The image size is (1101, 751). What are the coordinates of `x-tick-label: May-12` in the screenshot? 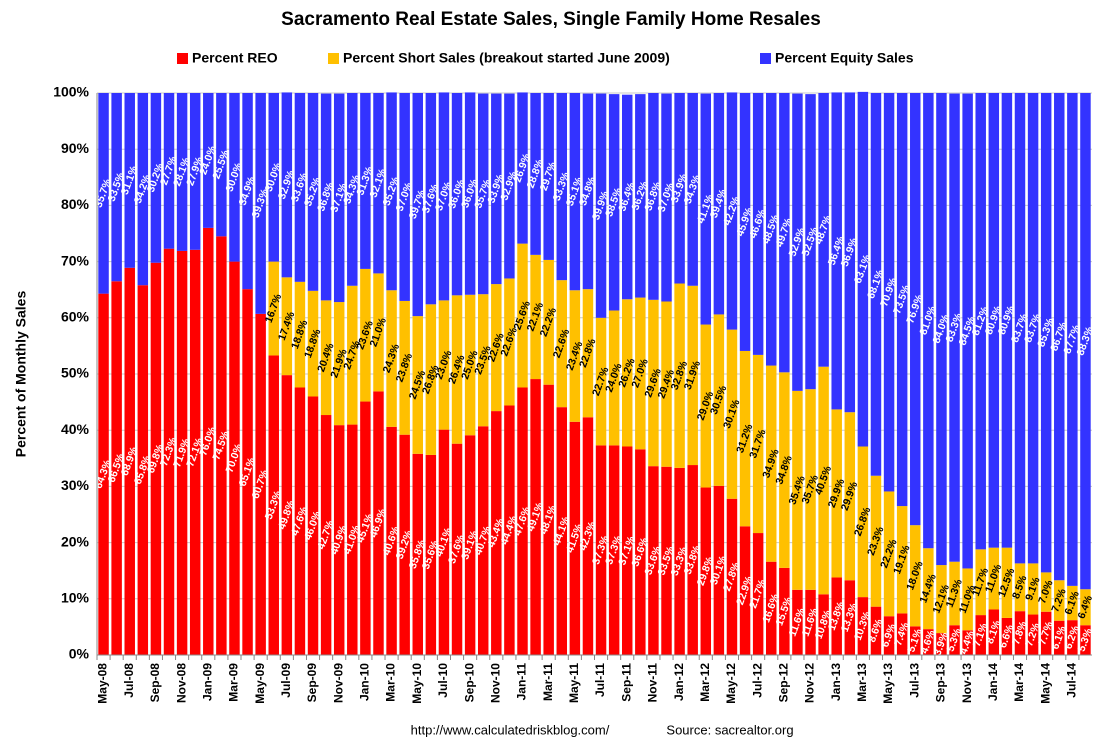 It's located at (731, 683).